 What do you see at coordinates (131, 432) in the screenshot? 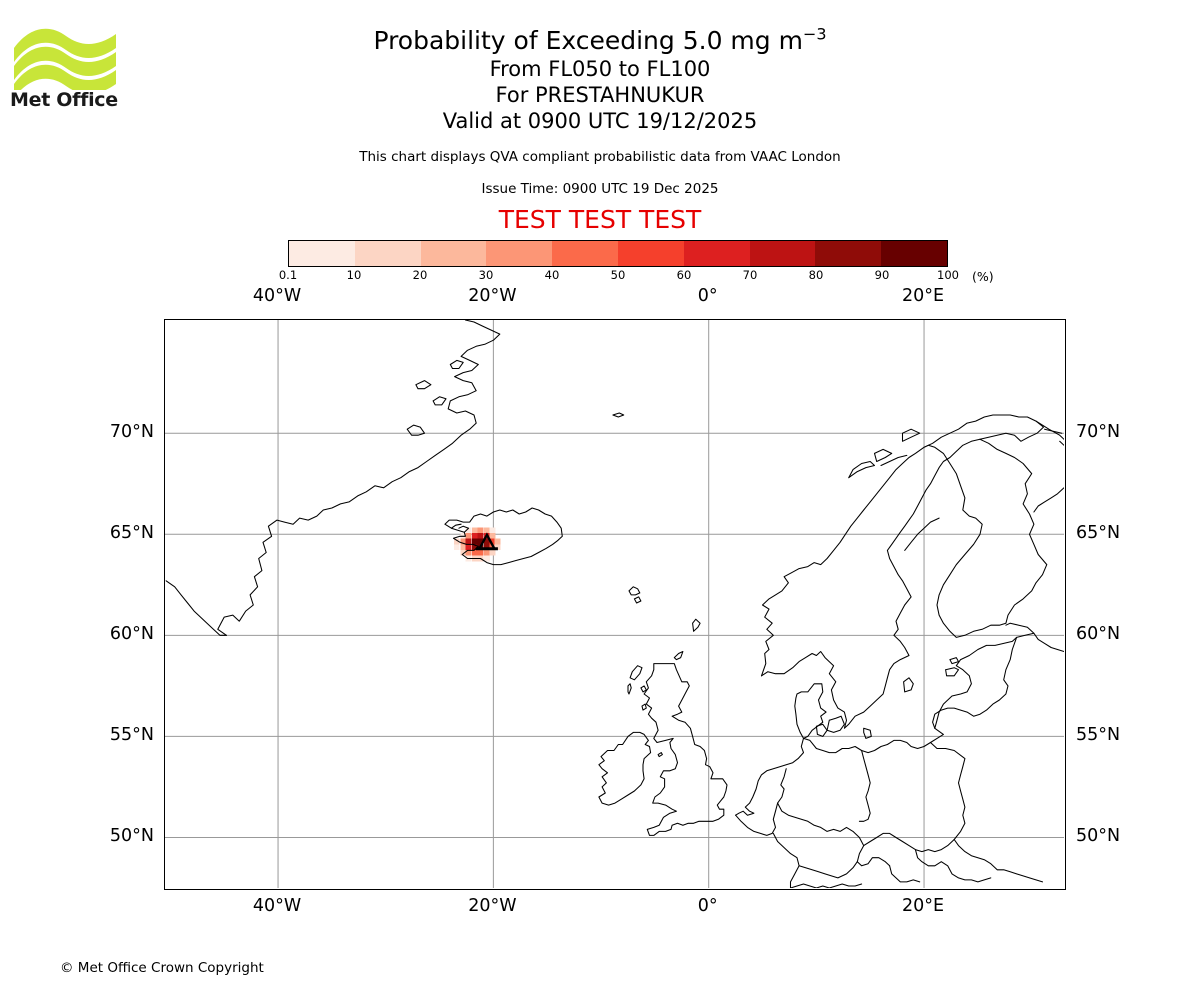
I see `axis-label-lat-left-70: 70°N` at bounding box center [131, 432].